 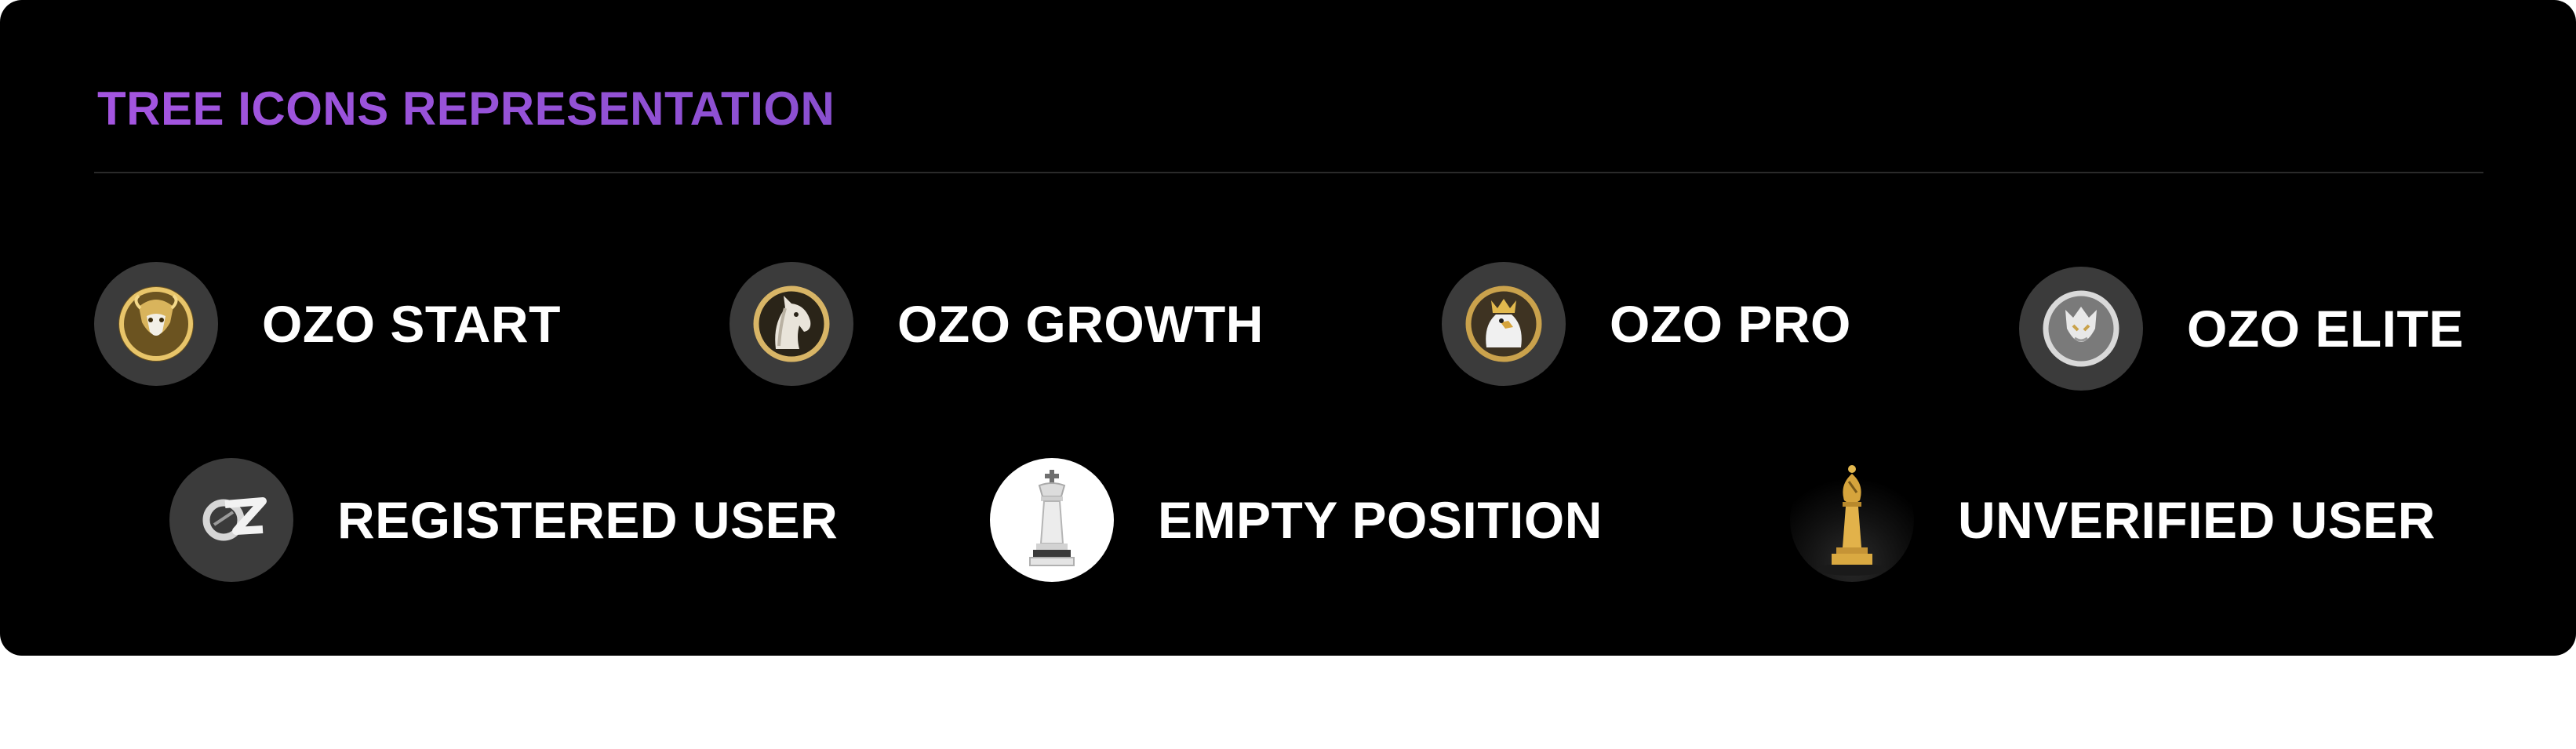 What do you see at coordinates (791, 324) in the screenshot?
I see `horse-medallion-icon` at bounding box center [791, 324].